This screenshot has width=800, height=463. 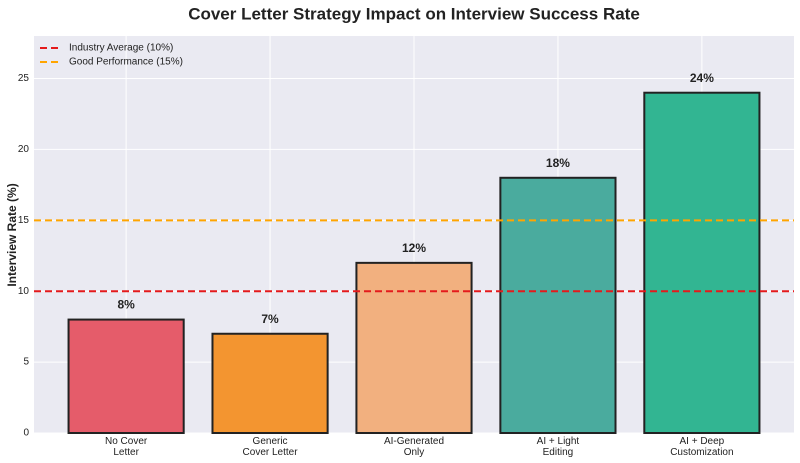 I want to click on y-tick-label: 0, so click(x=26, y=433).